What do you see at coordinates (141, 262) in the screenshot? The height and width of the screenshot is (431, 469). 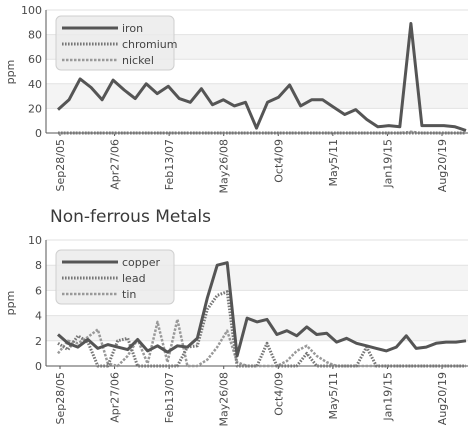 I see `legend-label-copper: copper` at bounding box center [141, 262].